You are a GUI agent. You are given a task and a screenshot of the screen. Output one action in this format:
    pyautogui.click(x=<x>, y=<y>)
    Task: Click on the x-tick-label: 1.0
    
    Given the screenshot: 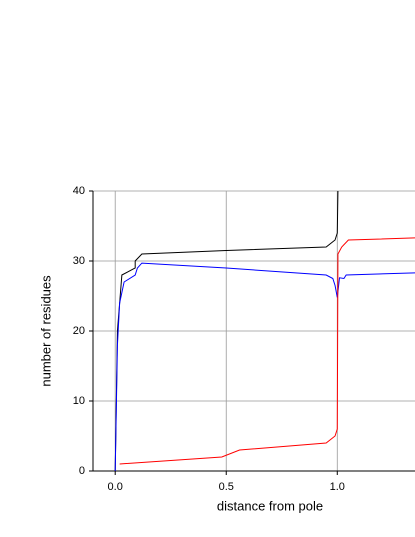 What is the action you would take?
    pyautogui.click(x=337, y=487)
    